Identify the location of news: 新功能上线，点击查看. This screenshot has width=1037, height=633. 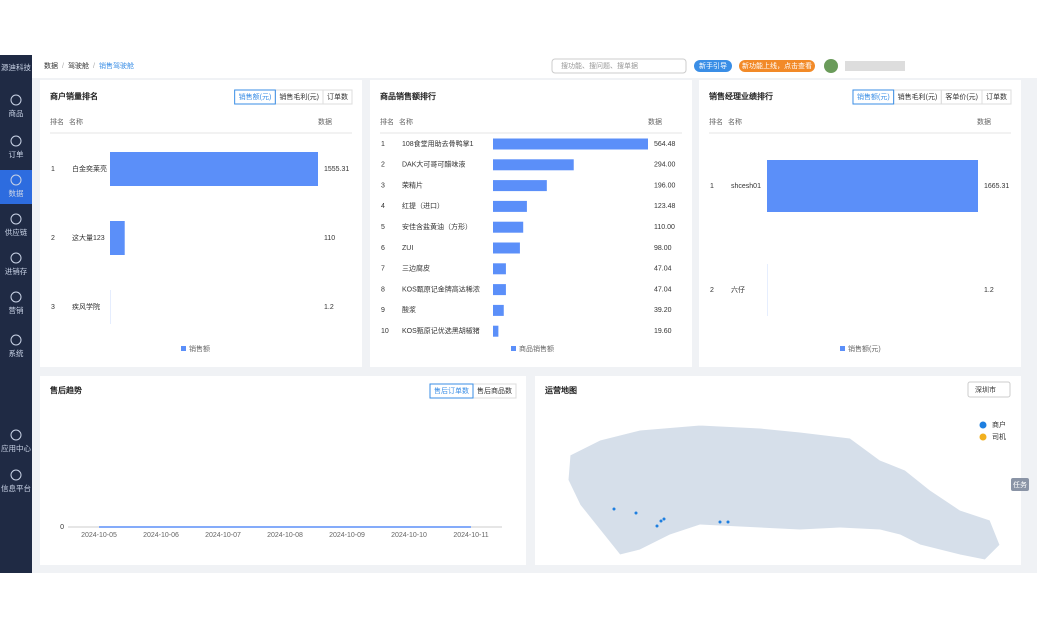
(777, 65).